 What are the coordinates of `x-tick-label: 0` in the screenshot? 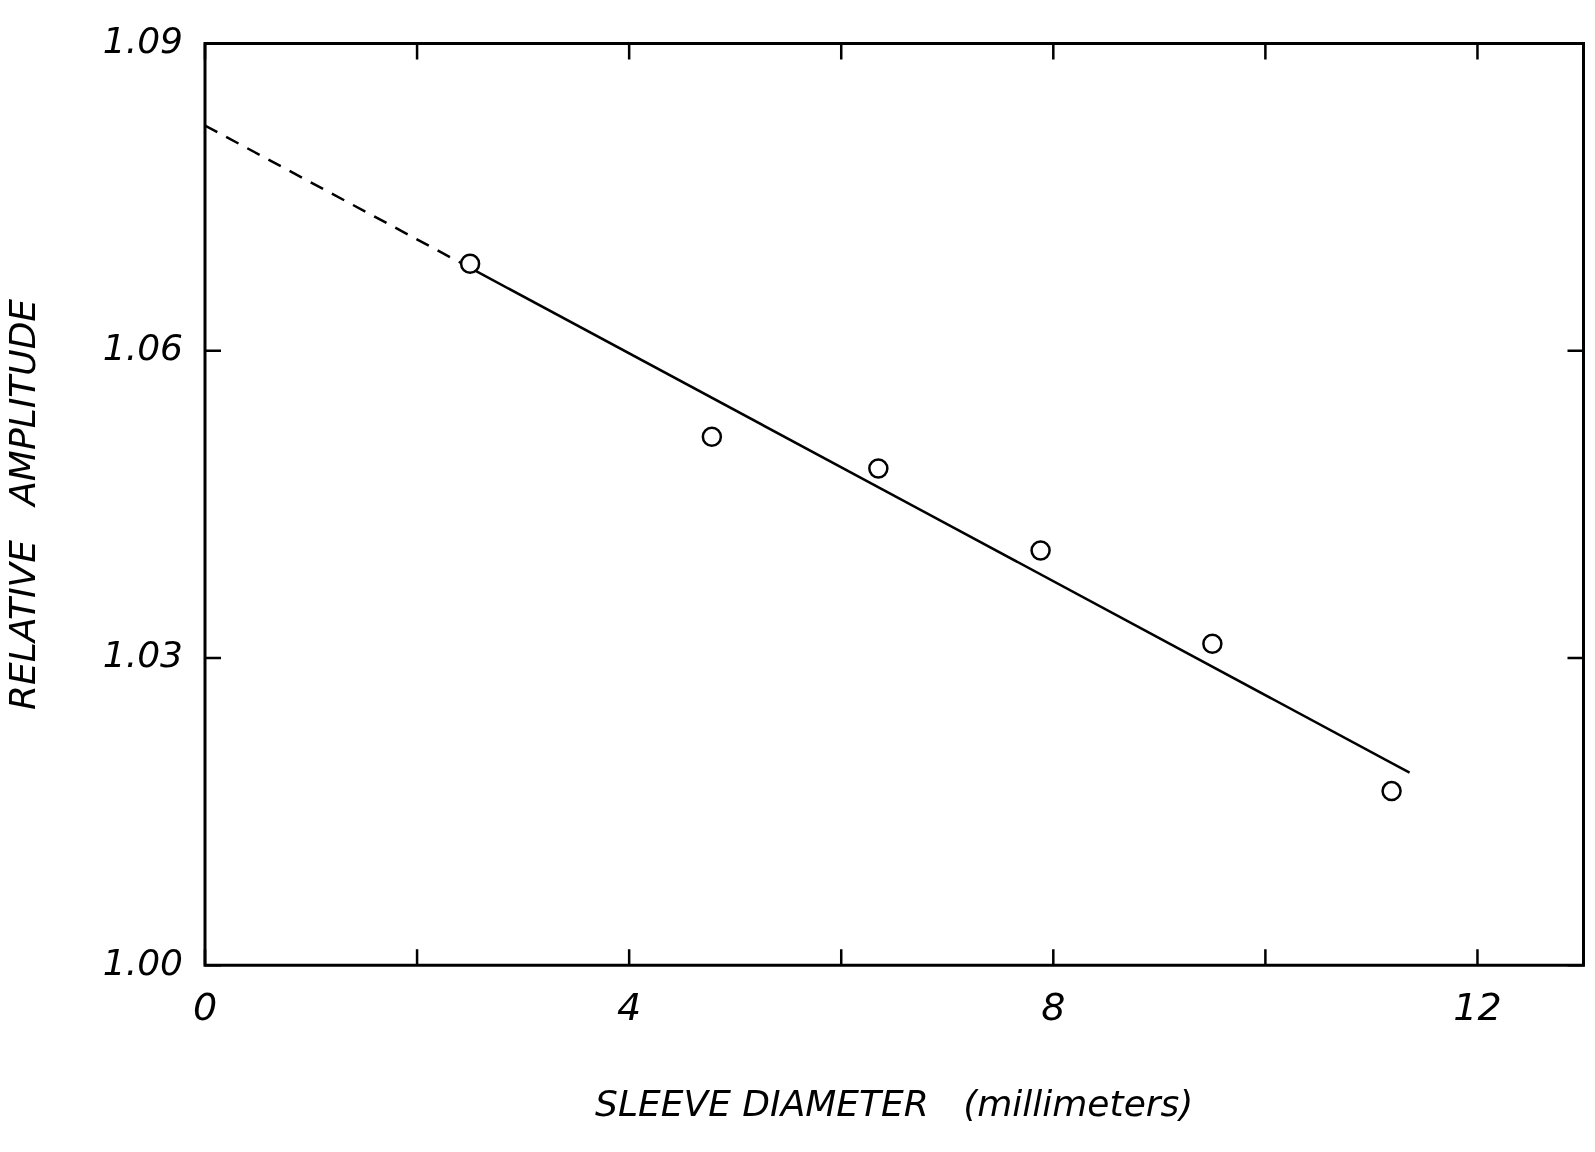 It's located at (205, 1006).